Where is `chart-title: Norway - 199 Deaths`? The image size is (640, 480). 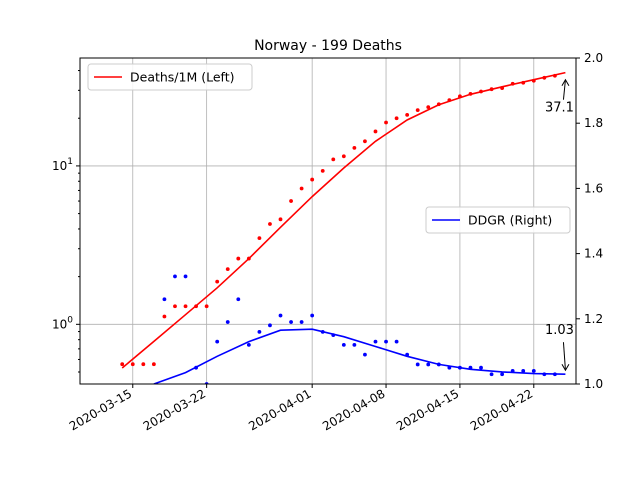 chart-title: Norway - 199 Deaths is located at coordinates (328, 46).